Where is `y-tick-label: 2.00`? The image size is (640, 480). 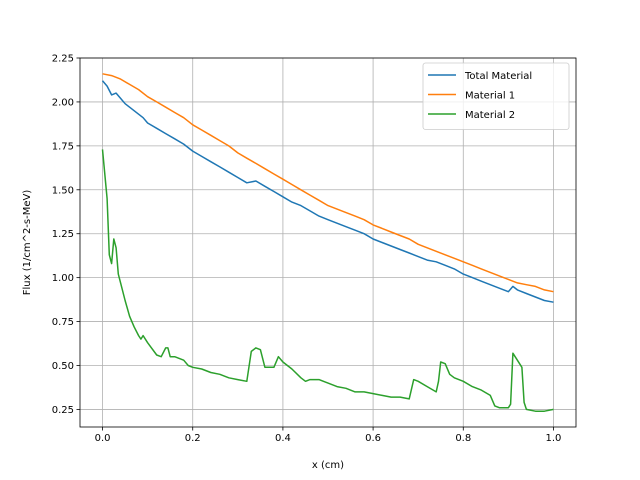 y-tick-label: 2.00 is located at coordinates (63, 102).